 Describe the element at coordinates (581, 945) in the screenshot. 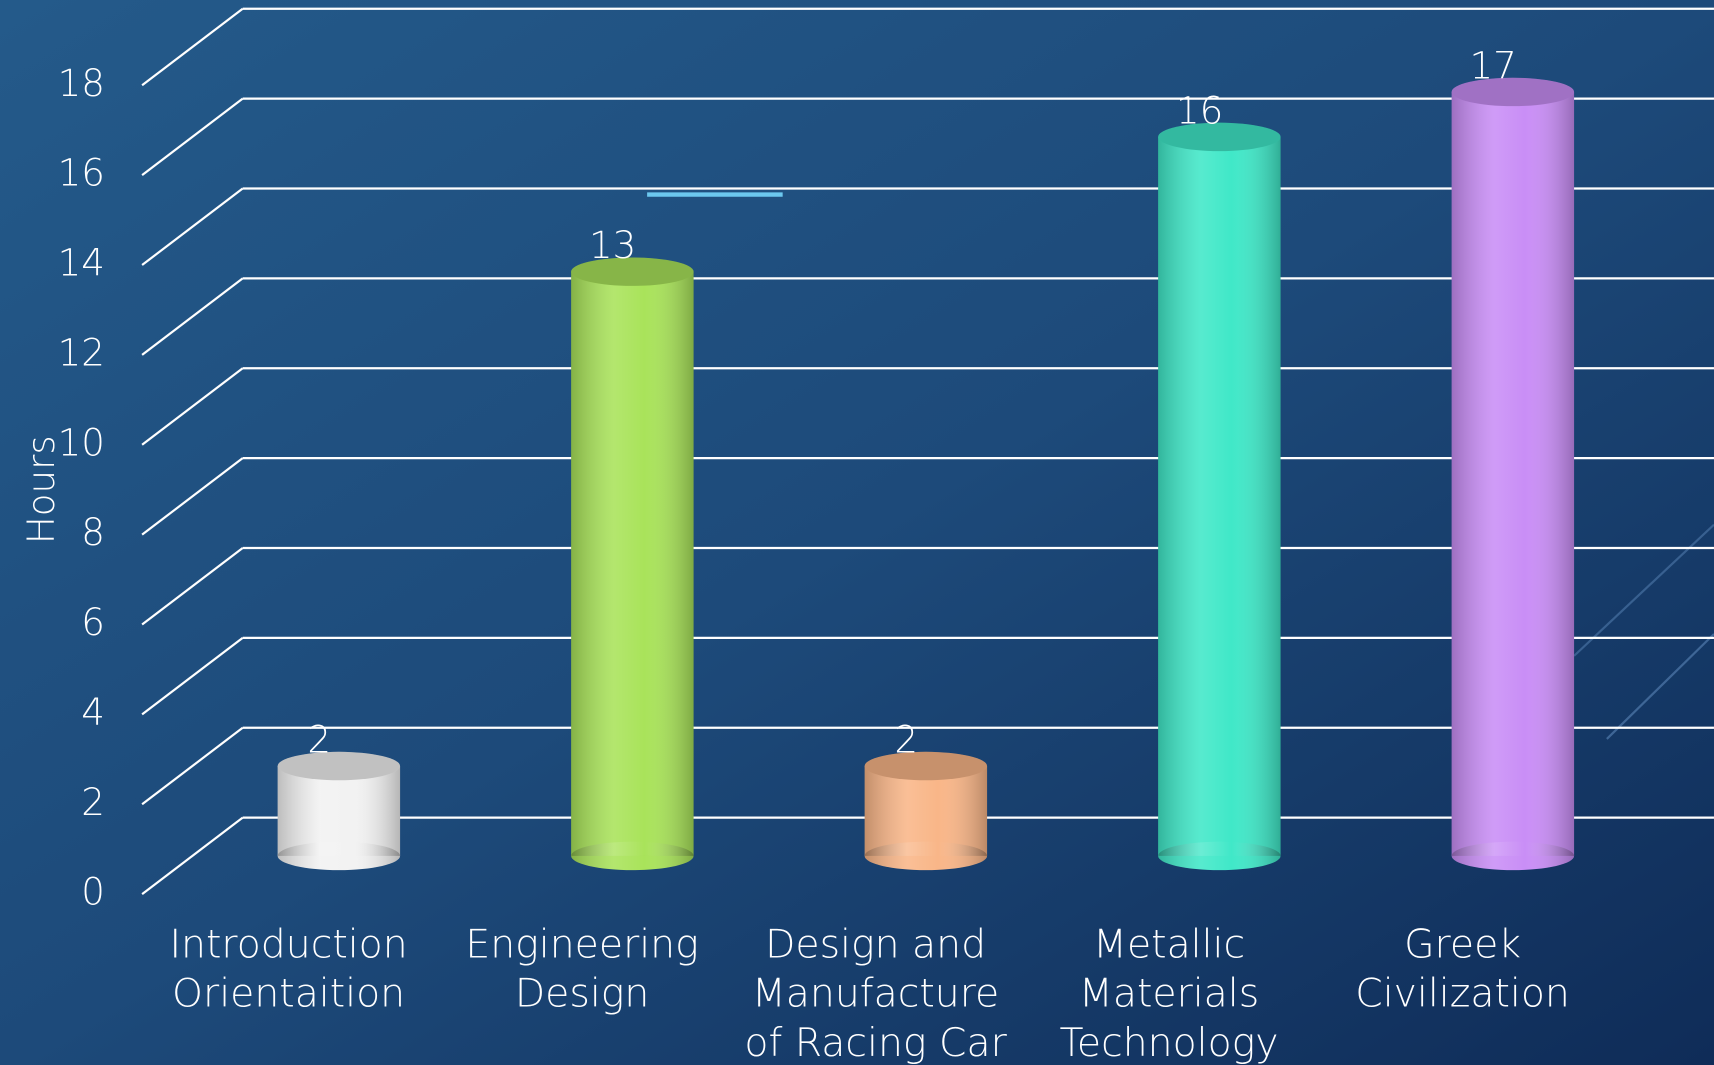

I see `x-tick-label-line: Engineering` at that location.